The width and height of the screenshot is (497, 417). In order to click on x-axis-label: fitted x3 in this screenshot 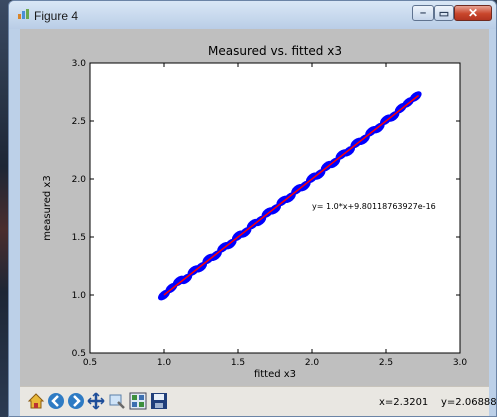, I will do `click(275, 374)`.